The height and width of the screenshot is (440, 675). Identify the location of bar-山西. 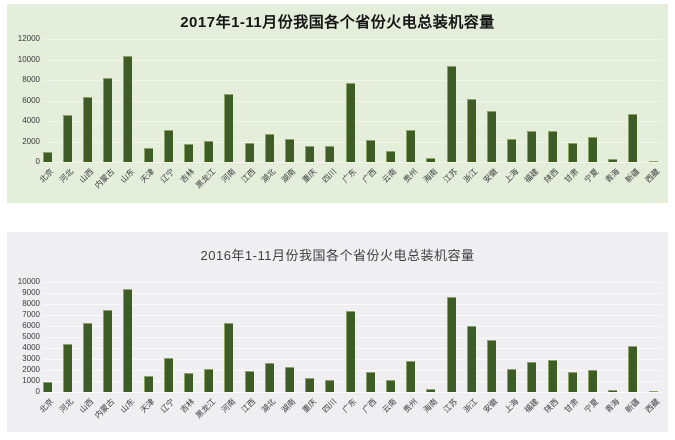
(87, 129).